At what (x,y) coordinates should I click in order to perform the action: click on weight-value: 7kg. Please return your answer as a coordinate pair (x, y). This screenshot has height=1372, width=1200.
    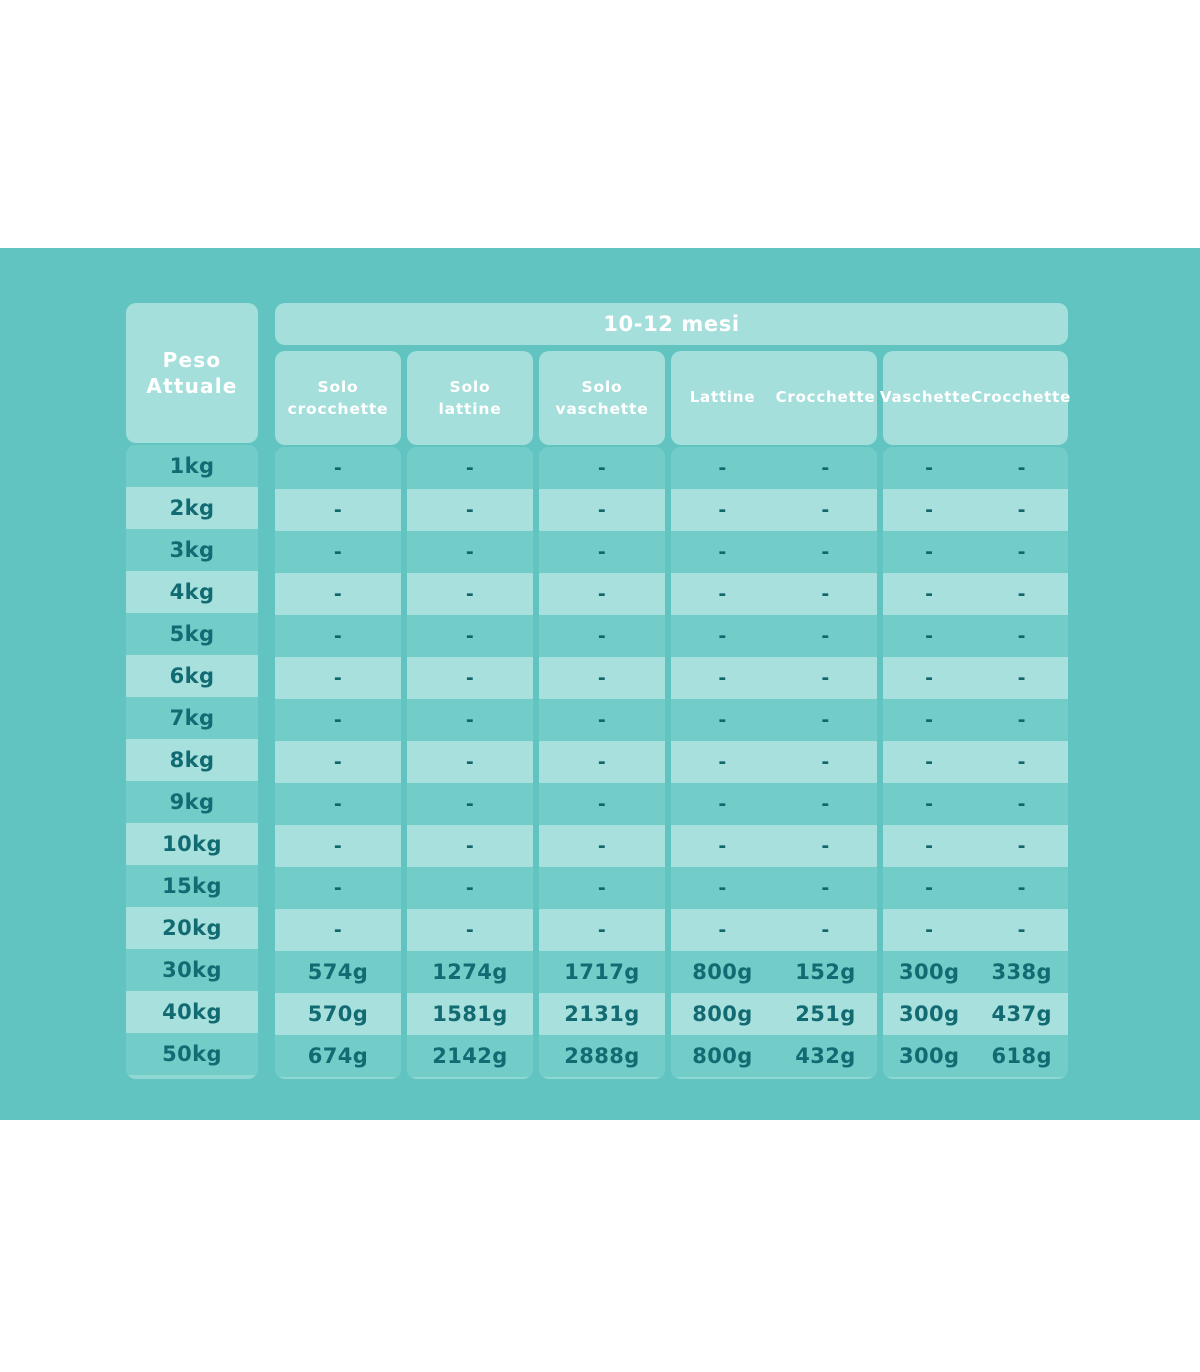
    Looking at the image, I should click on (192, 718).